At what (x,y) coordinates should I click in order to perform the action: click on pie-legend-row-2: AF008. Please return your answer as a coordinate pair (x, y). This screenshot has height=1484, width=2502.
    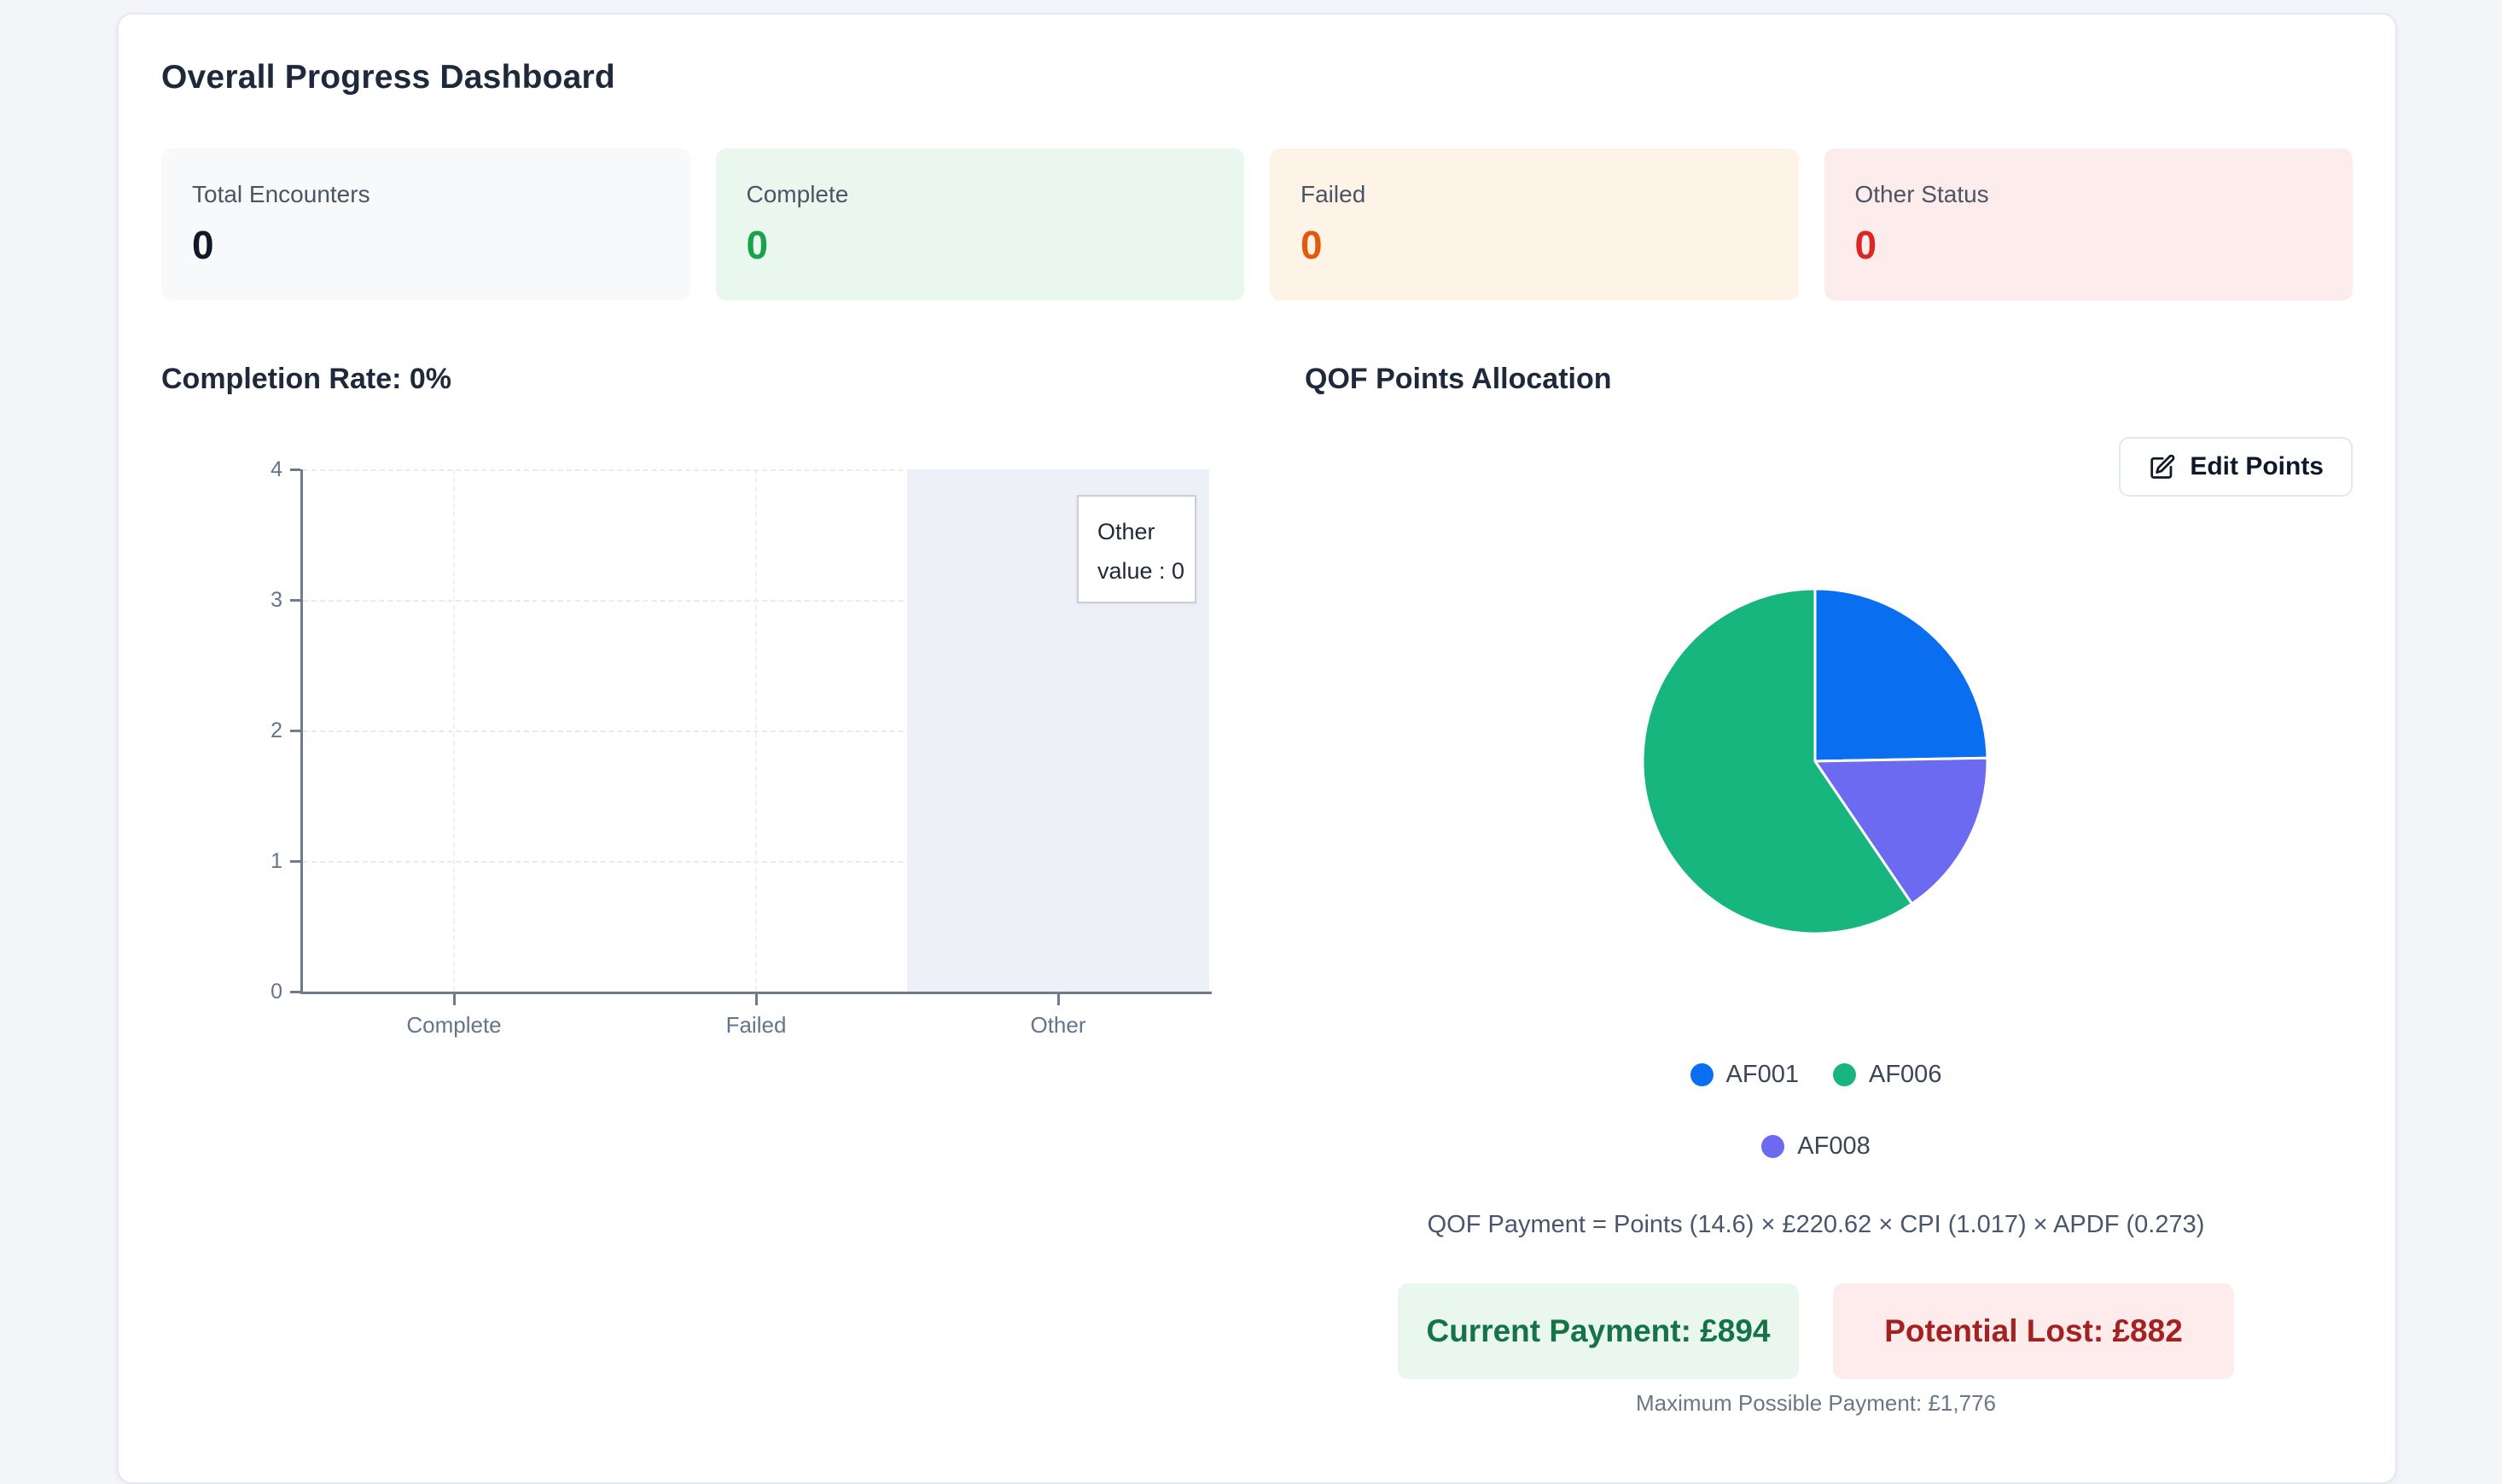
    Looking at the image, I should click on (1816, 1146).